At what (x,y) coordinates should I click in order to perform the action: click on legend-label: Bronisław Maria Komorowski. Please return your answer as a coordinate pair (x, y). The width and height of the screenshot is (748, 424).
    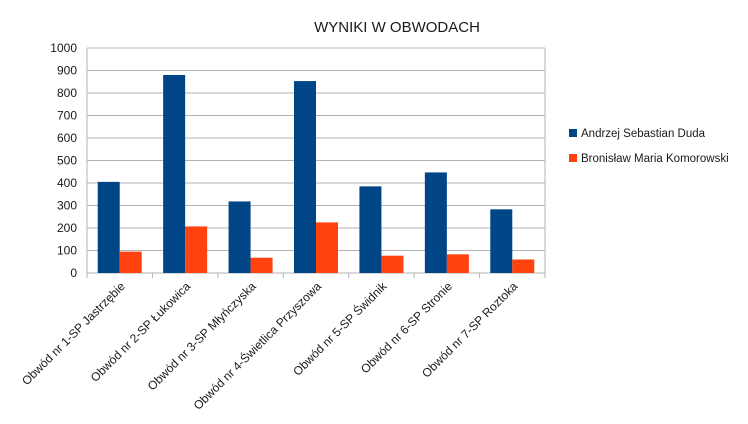
    Looking at the image, I should click on (655, 159).